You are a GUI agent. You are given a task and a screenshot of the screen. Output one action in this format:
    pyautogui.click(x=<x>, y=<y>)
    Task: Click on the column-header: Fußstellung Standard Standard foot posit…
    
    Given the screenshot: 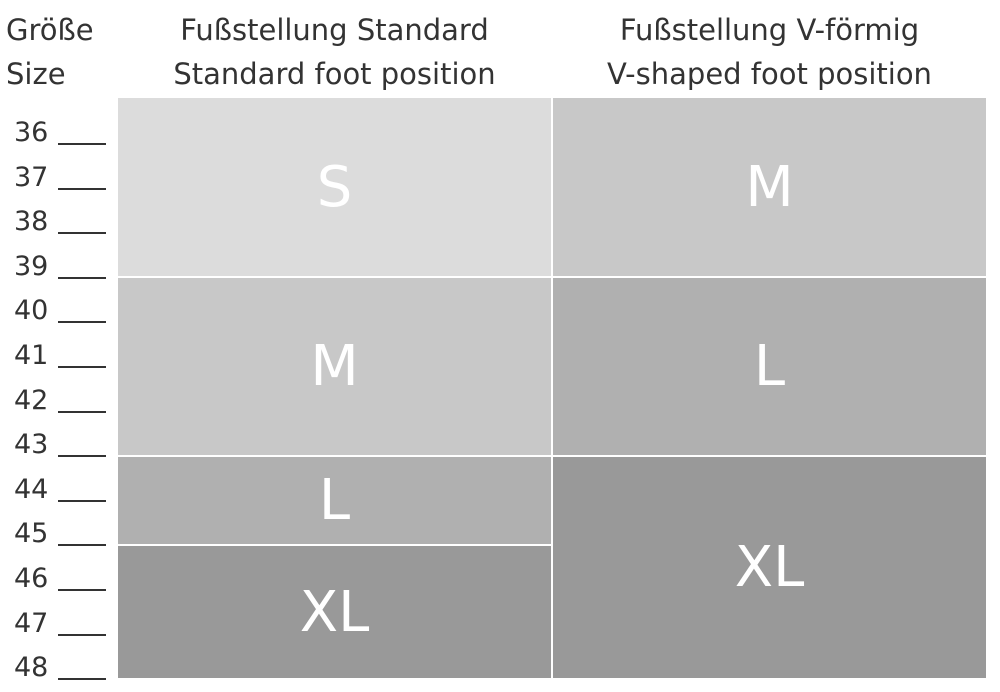 What is the action you would take?
    pyautogui.click(x=334, y=52)
    